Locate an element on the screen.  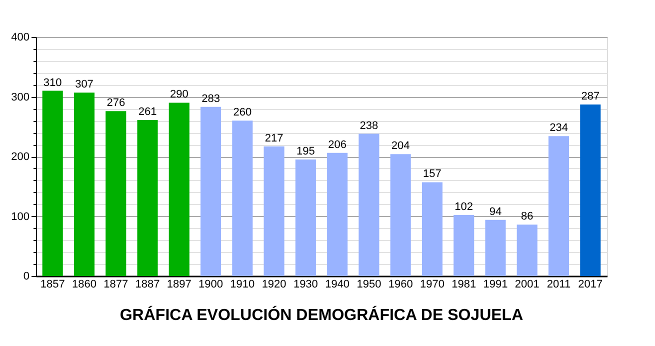
data-label: 234 is located at coordinates (559, 128).